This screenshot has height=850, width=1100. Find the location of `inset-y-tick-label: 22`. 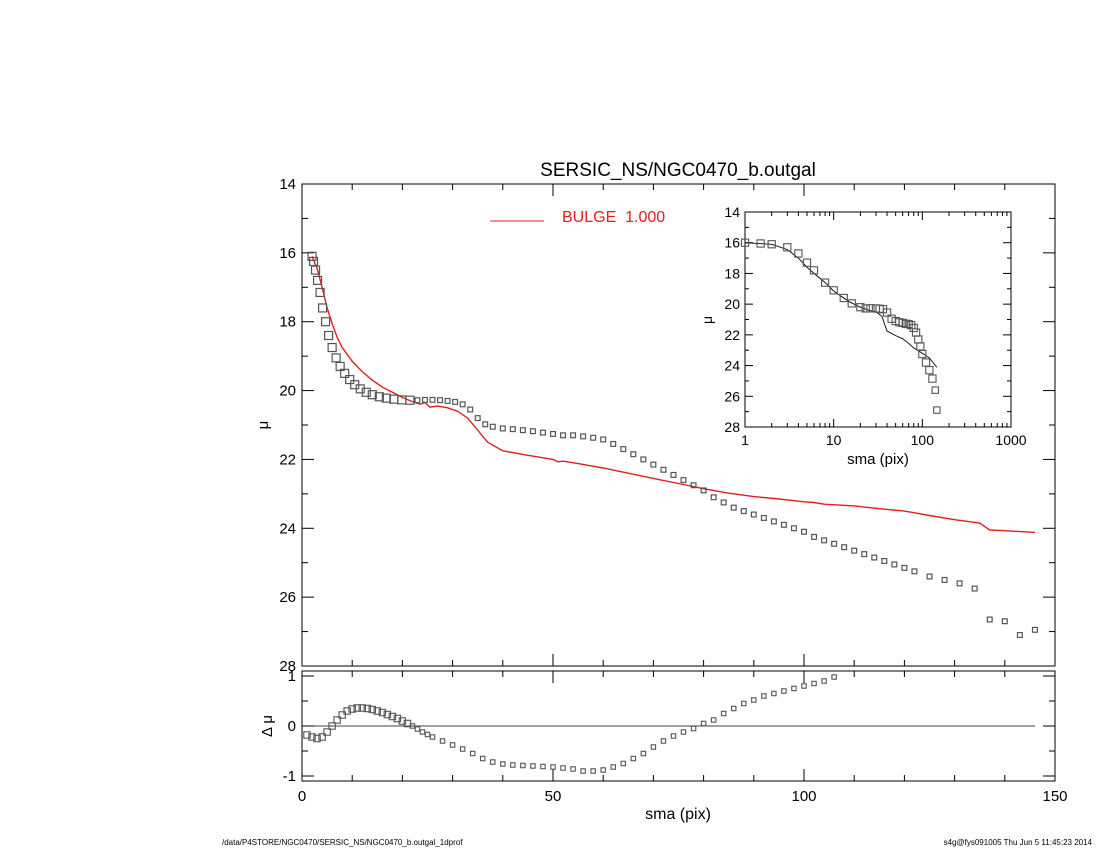

inset-y-tick-label: 22 is located at coordinates (732, 335).